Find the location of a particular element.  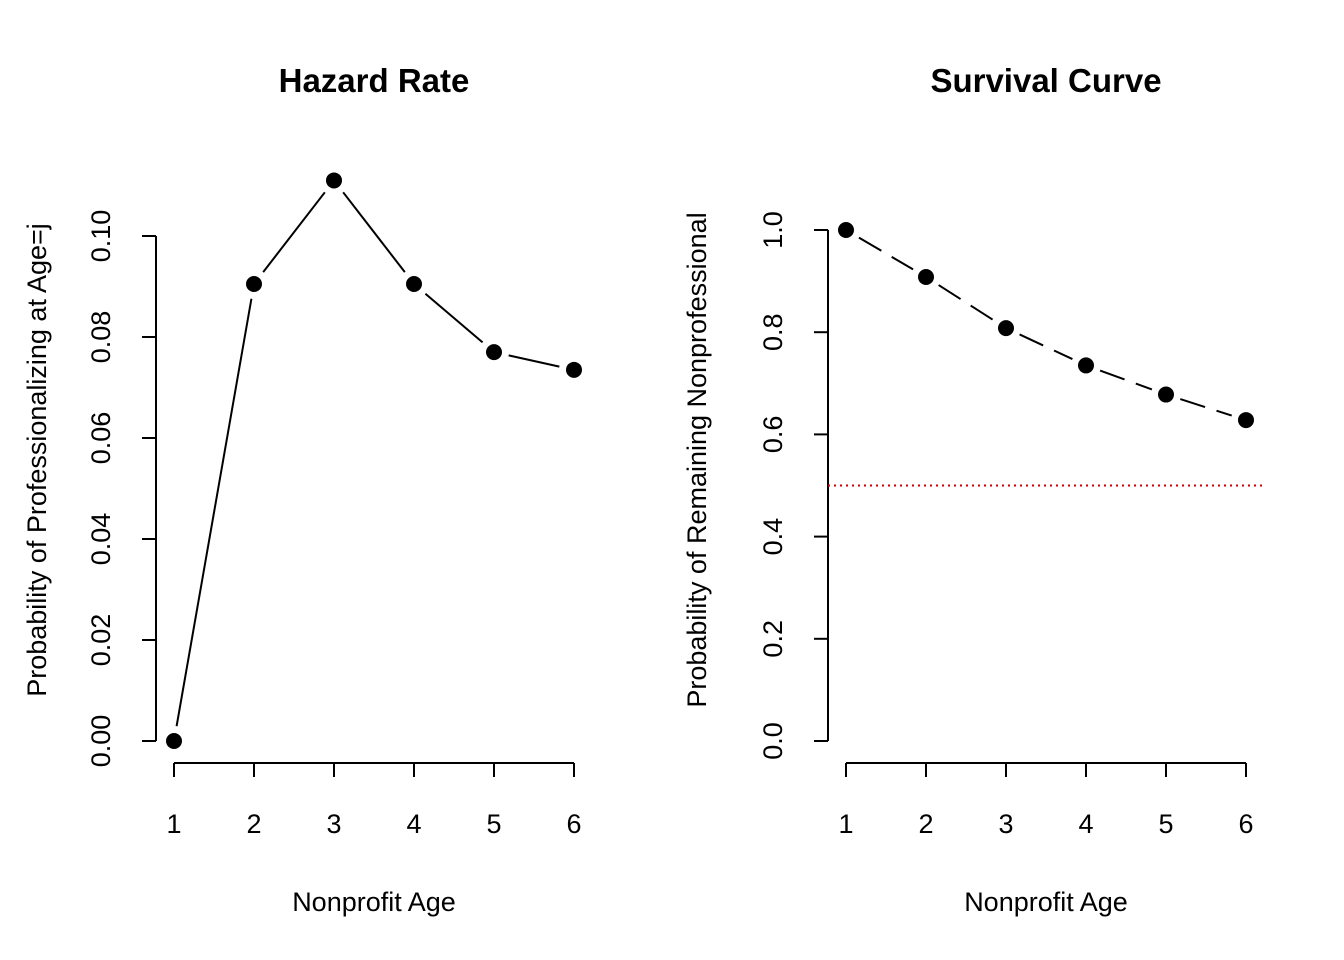

y-tick-label: 0.08 is located at coordinates (101, 337).